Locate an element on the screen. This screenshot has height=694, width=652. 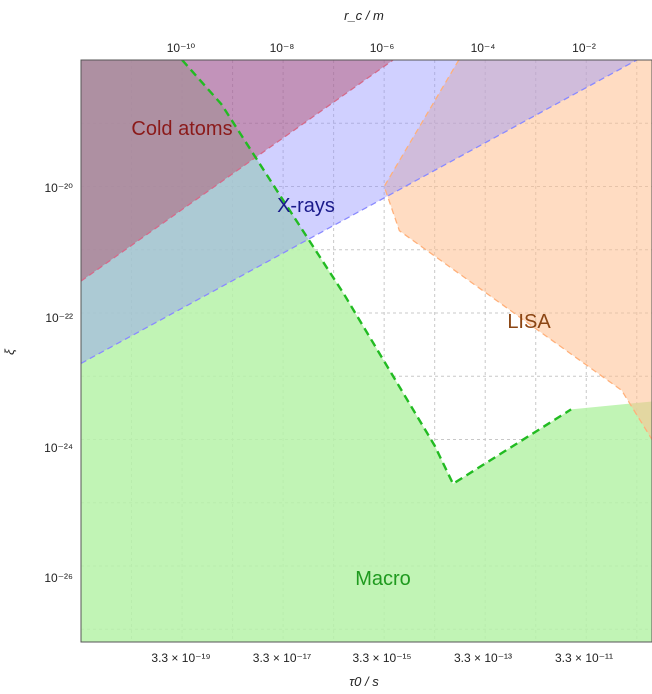
bottom-tick-label: 3.3 × 10⁻¹⁷ is located at coordinates (282, 658).